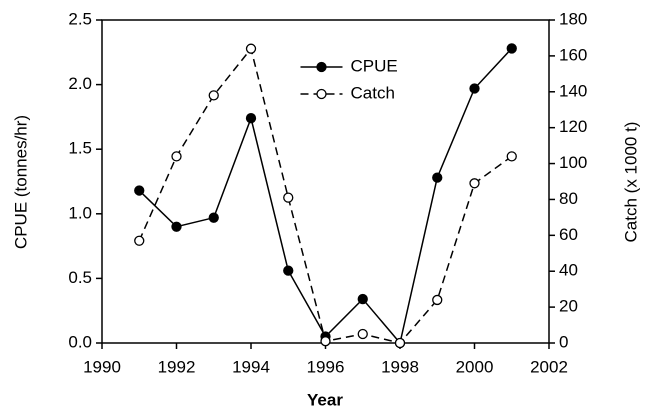 The height and width of the screenshot is (418, 653). What do you see at coordinates (563, 341) in the screenshot?
I see `y2-tick-label: 0` at bounding box center [563, 341].